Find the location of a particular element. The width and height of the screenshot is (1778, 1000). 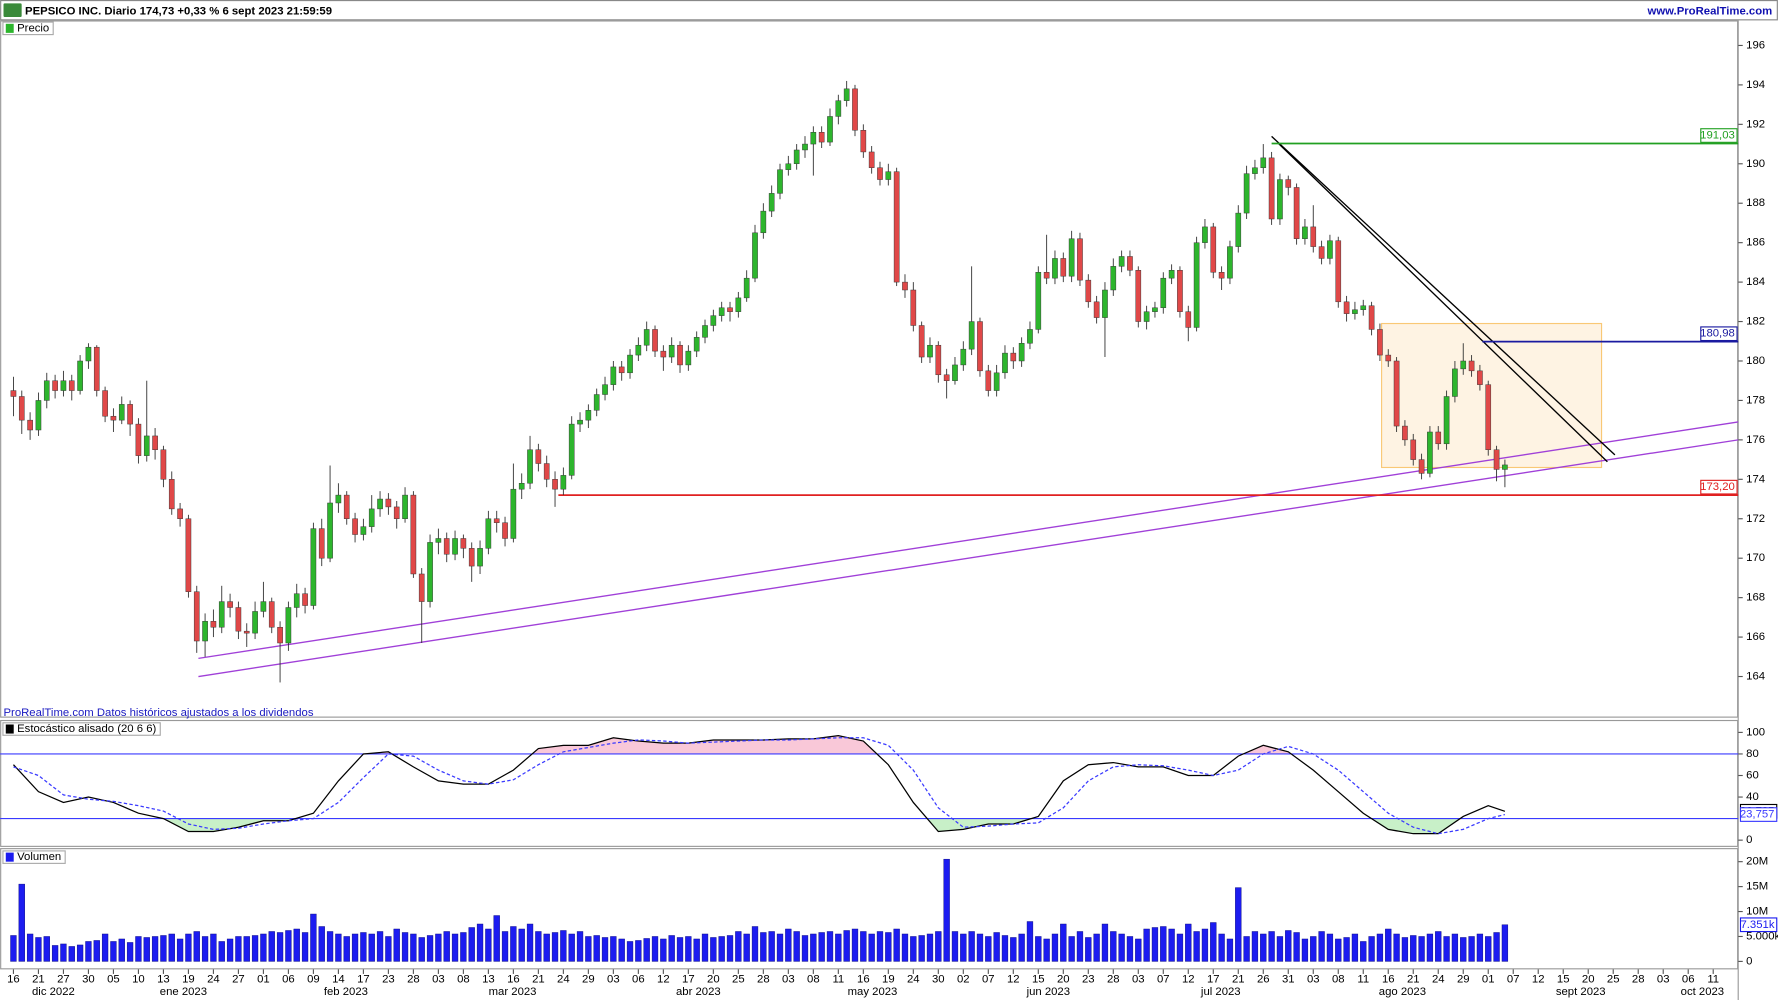

x-tick-label: 21 is located at coordinates (1413, 980).